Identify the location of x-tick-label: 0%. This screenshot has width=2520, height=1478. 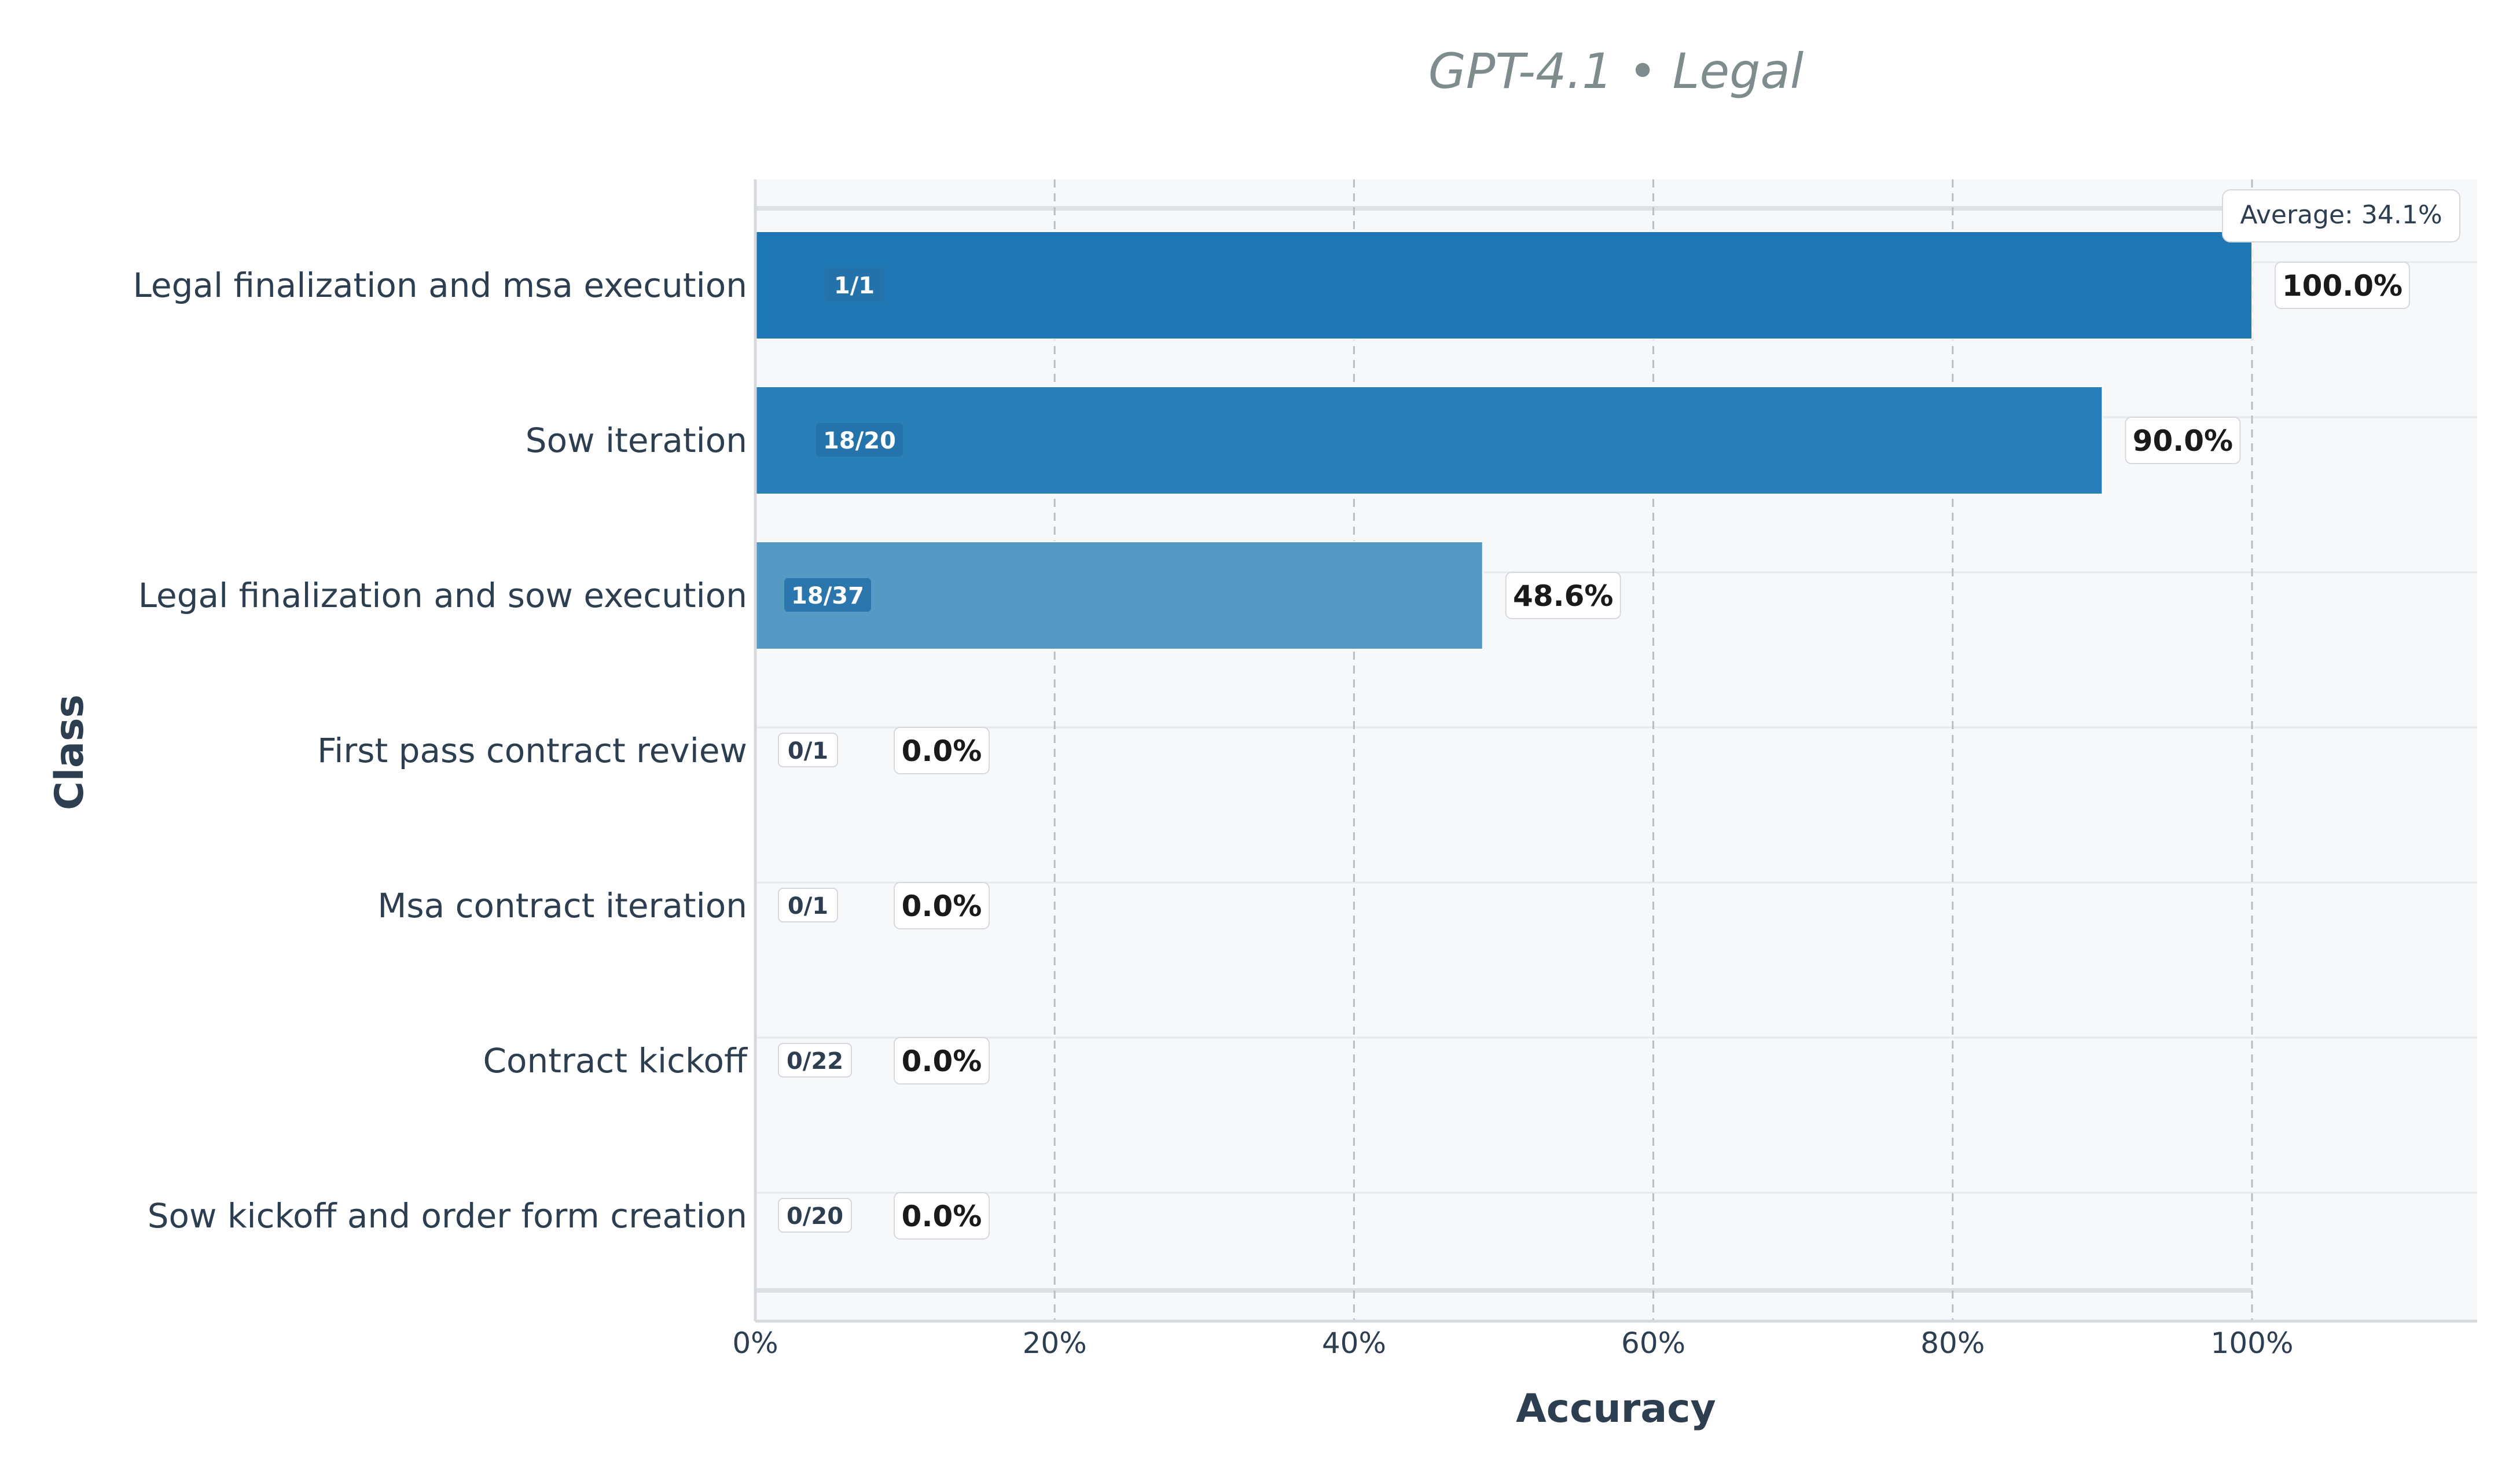
(755, 1343).